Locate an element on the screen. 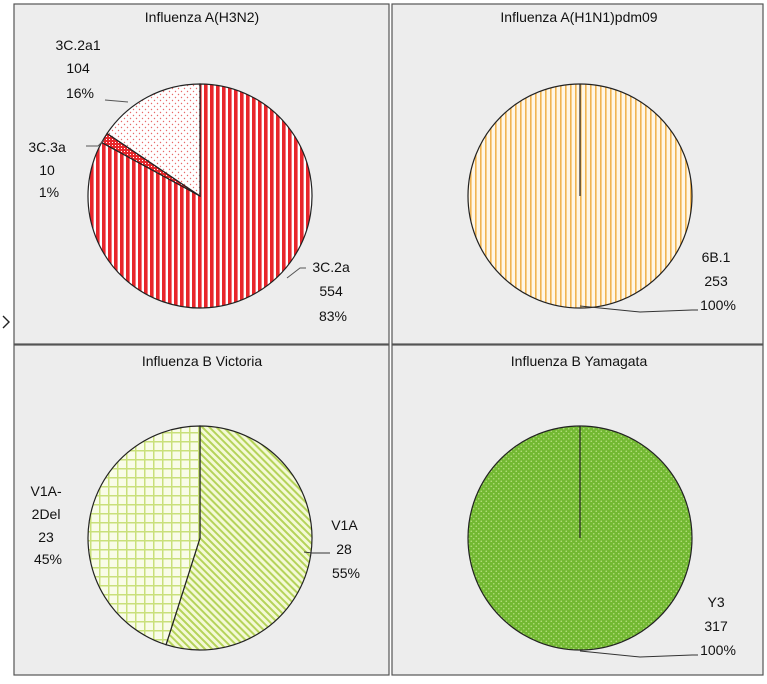  label-3c2a1-value: 104 is located at coordinates (78, 68).